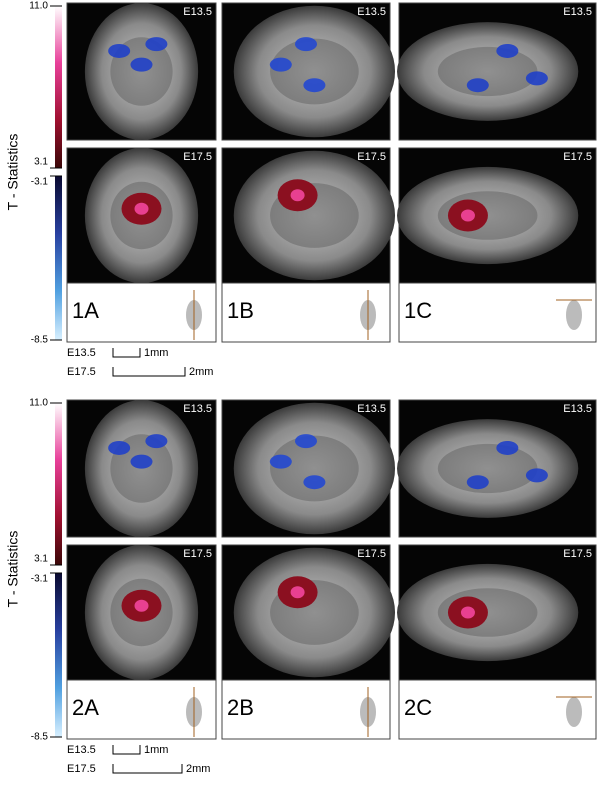  What do you see at coordinates (418, 310) in the screenshot?
I see `panel-label: 1C` at bounding box center [418, 310].